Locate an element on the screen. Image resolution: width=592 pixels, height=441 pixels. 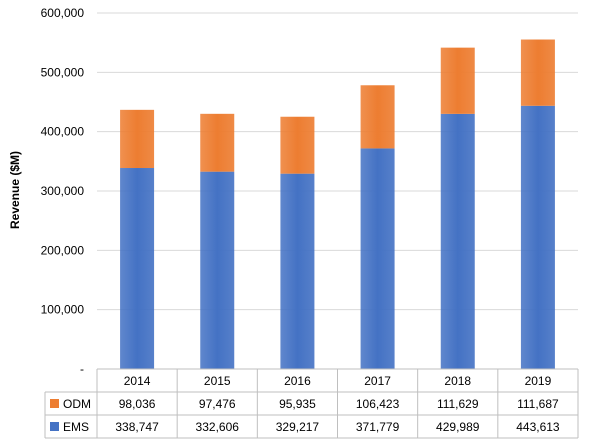
bar-ems-2018 is located at coordinates (457, 241).